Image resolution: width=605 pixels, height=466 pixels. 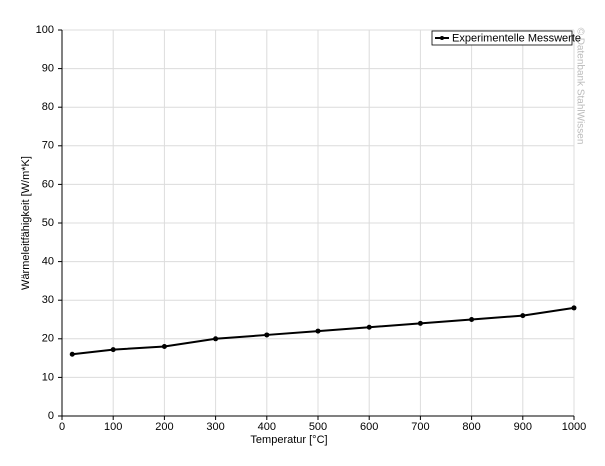 What do you see at coordinates (48, 69) in the screenshot?
I see `y-tick-label: 90` at bounding box center [48, 69].